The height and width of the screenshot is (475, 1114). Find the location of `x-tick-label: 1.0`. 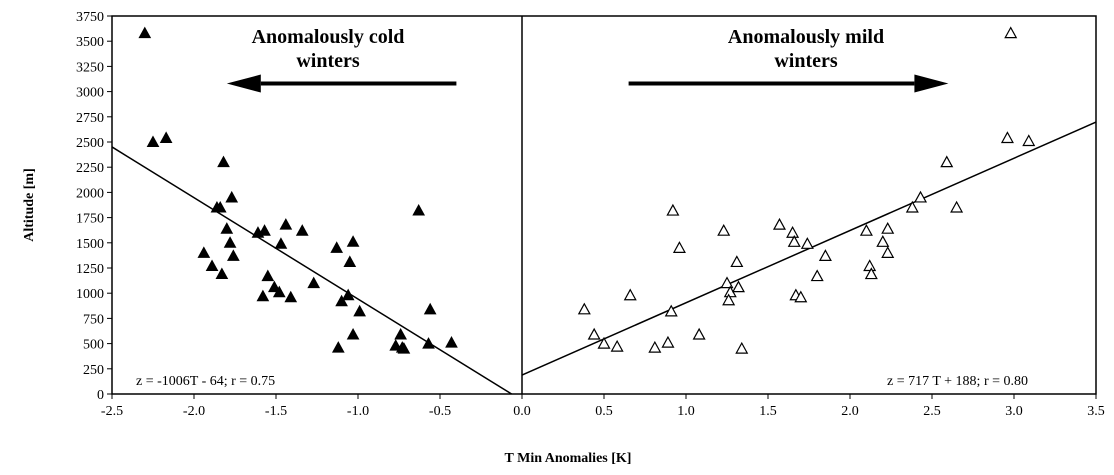

x-tick-label: 1.0 is located at coordinates (686, 411).